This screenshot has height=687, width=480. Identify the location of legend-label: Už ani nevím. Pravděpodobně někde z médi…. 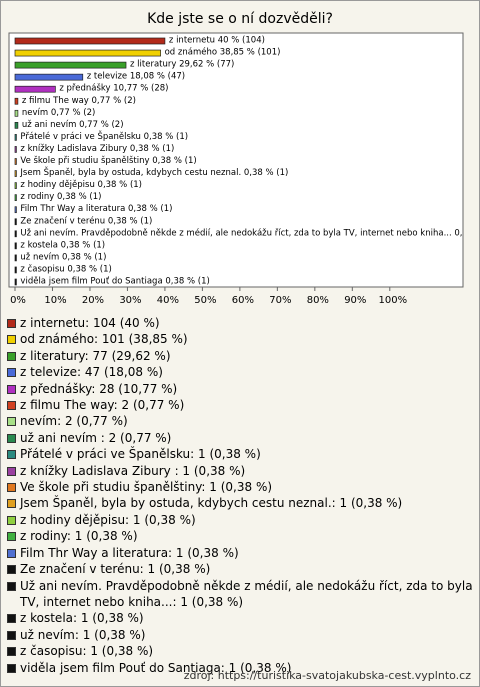
(246, 593).